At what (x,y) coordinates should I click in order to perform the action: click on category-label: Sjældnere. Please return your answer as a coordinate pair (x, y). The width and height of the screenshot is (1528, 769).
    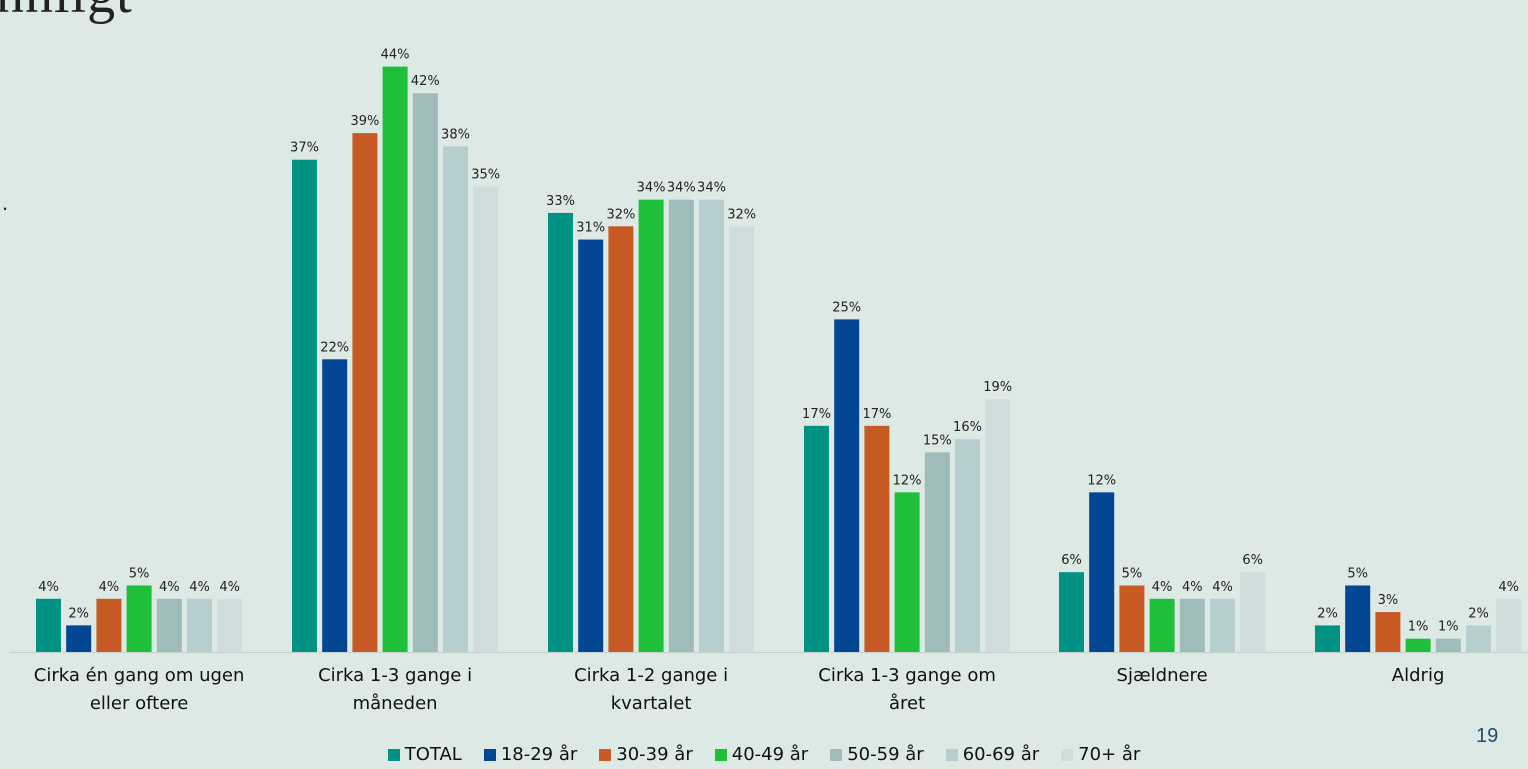
    Looking at the image, I should click on (1162, 675).